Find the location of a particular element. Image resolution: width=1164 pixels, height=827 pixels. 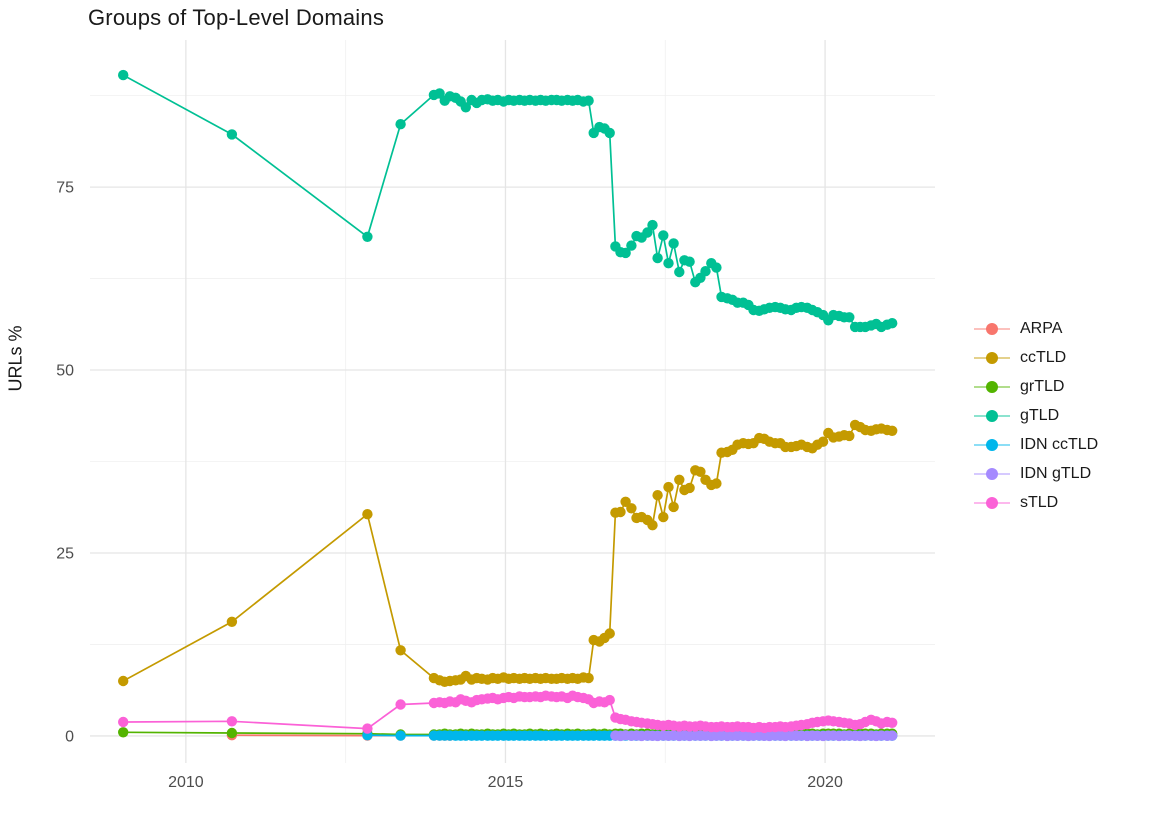

y-tick-label: 75 is located at coordinates (65, 188).